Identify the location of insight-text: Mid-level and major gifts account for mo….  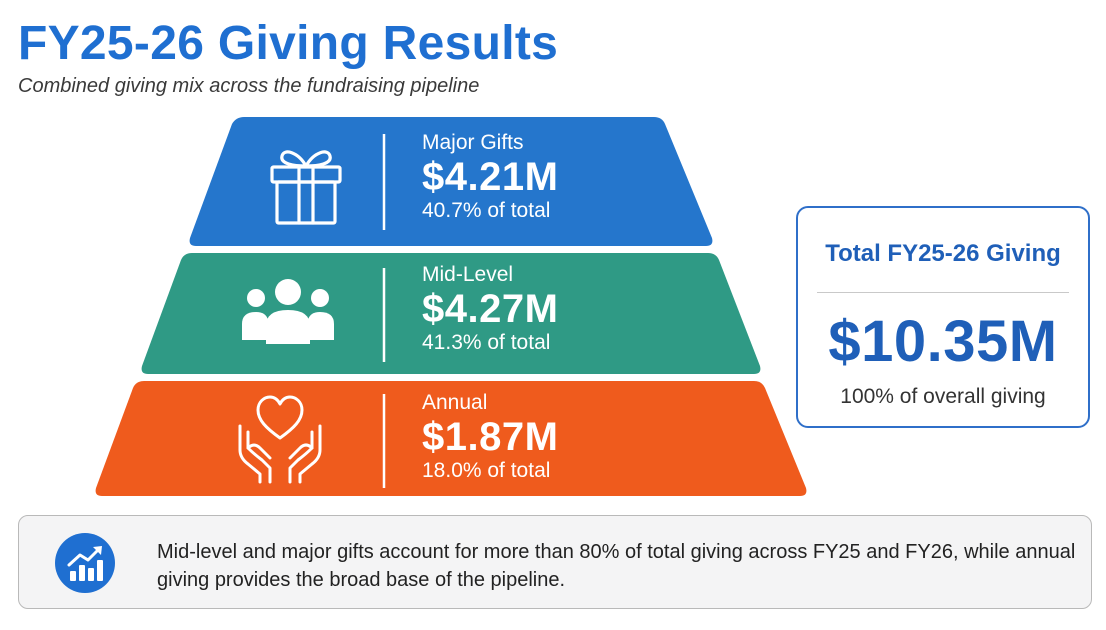
(616, 566).